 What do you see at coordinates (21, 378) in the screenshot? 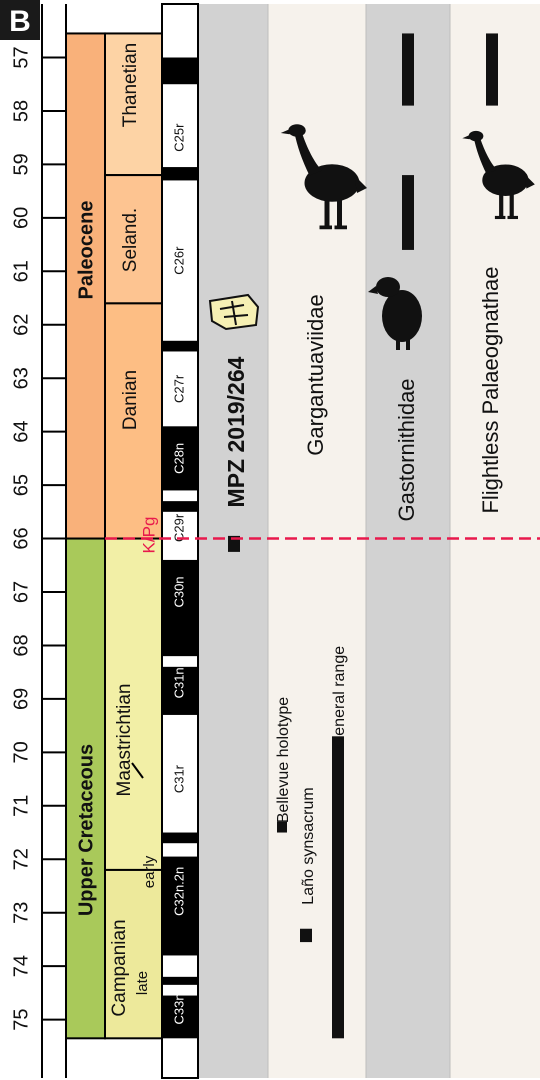
I see `axis-tick-label-63: 63` at bounding box center [21, 378].